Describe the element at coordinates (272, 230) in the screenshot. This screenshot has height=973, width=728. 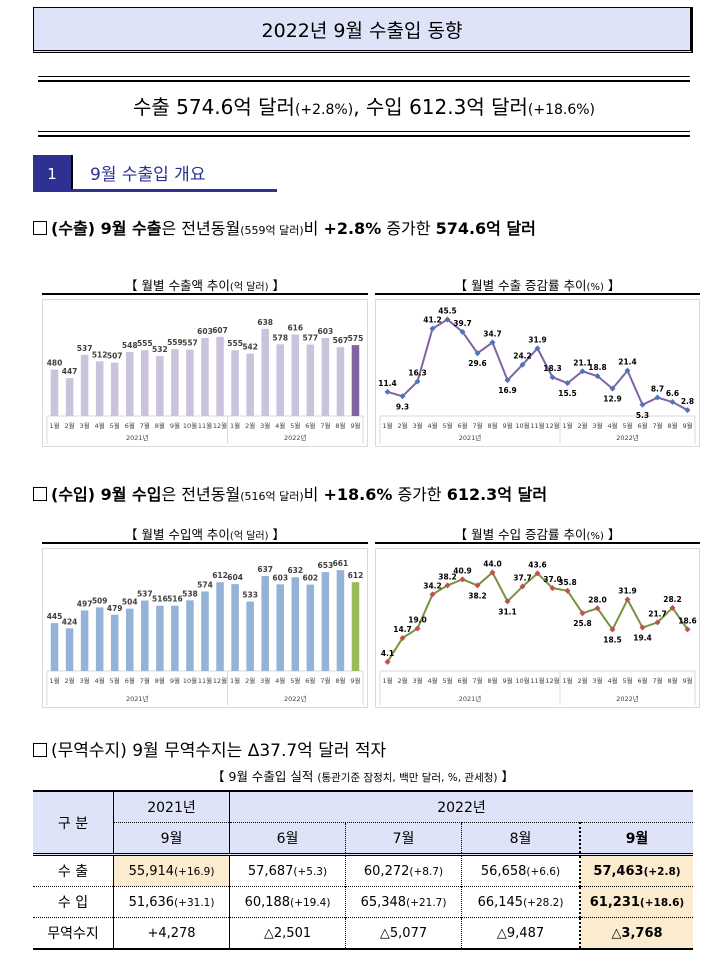
I see `export-bullet-prev: (559억 달러)` at that location.